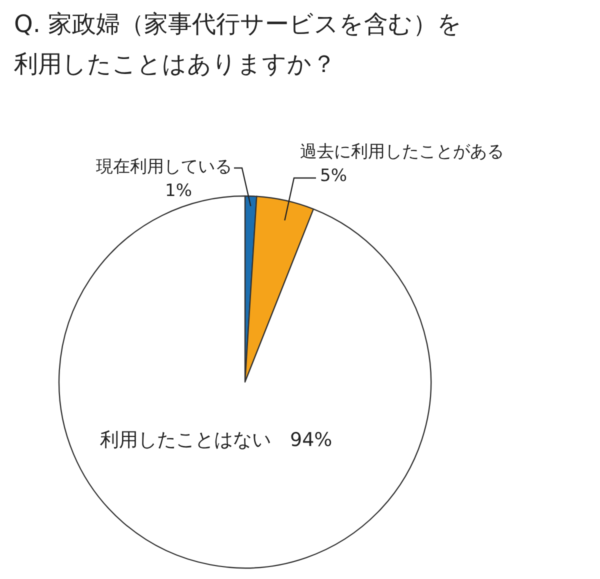 This screenshot has width=600, height=579. I want to click on data-label: 1%, so click(178, 191).